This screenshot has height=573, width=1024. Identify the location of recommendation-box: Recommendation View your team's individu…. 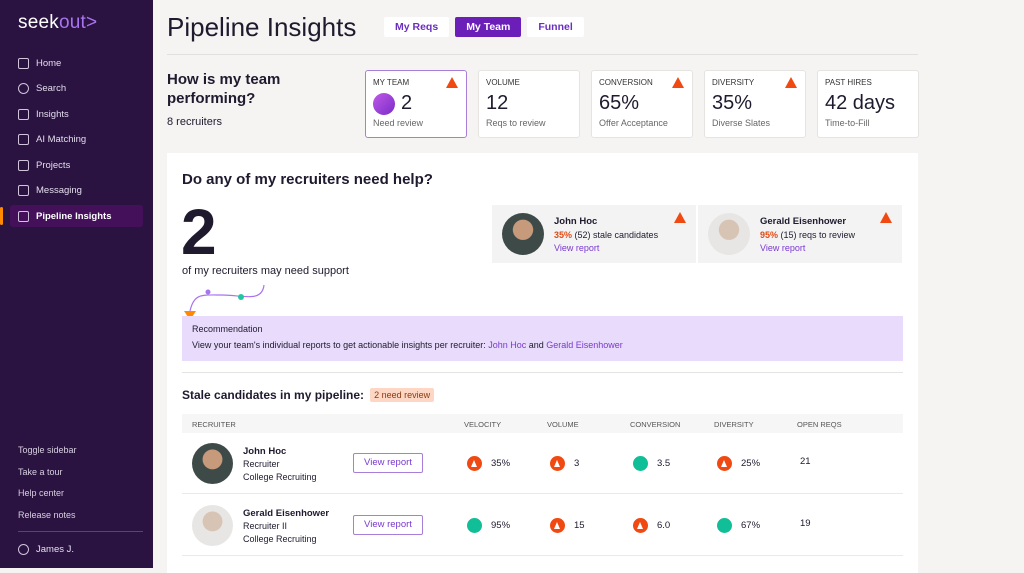
(542, 338).